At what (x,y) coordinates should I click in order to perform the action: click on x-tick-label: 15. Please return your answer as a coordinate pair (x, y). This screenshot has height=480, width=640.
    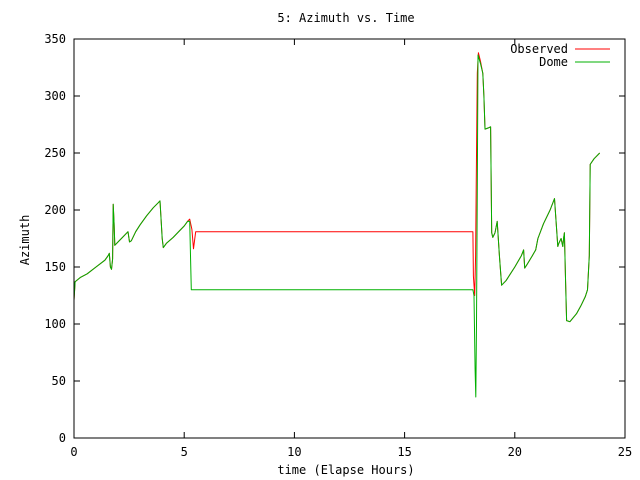
    Looking at the image, I should click on (404, 452).